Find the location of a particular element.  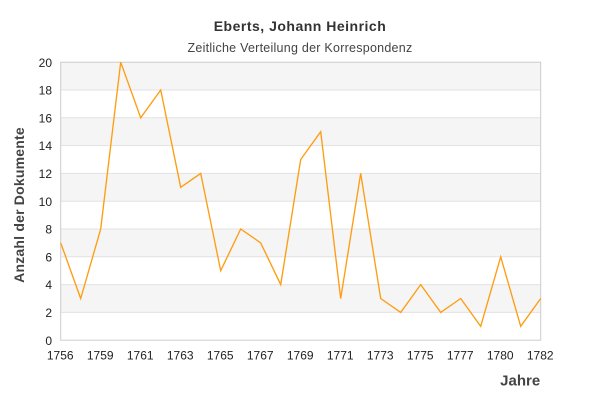

svg-text: 1756 is located at coordinates (60, 356).